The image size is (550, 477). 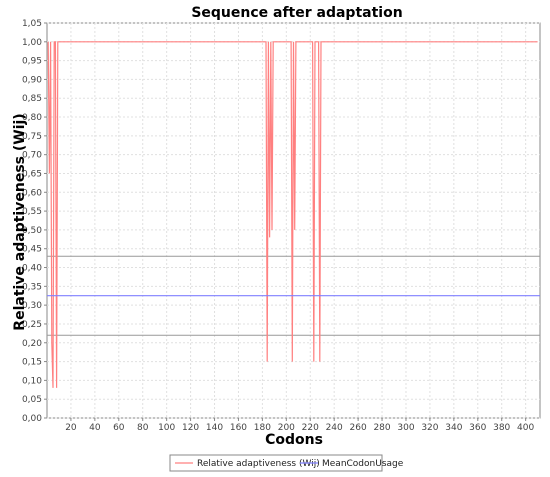 I want to click on y-tick-label: 1,00, so click(x=32, y=43).